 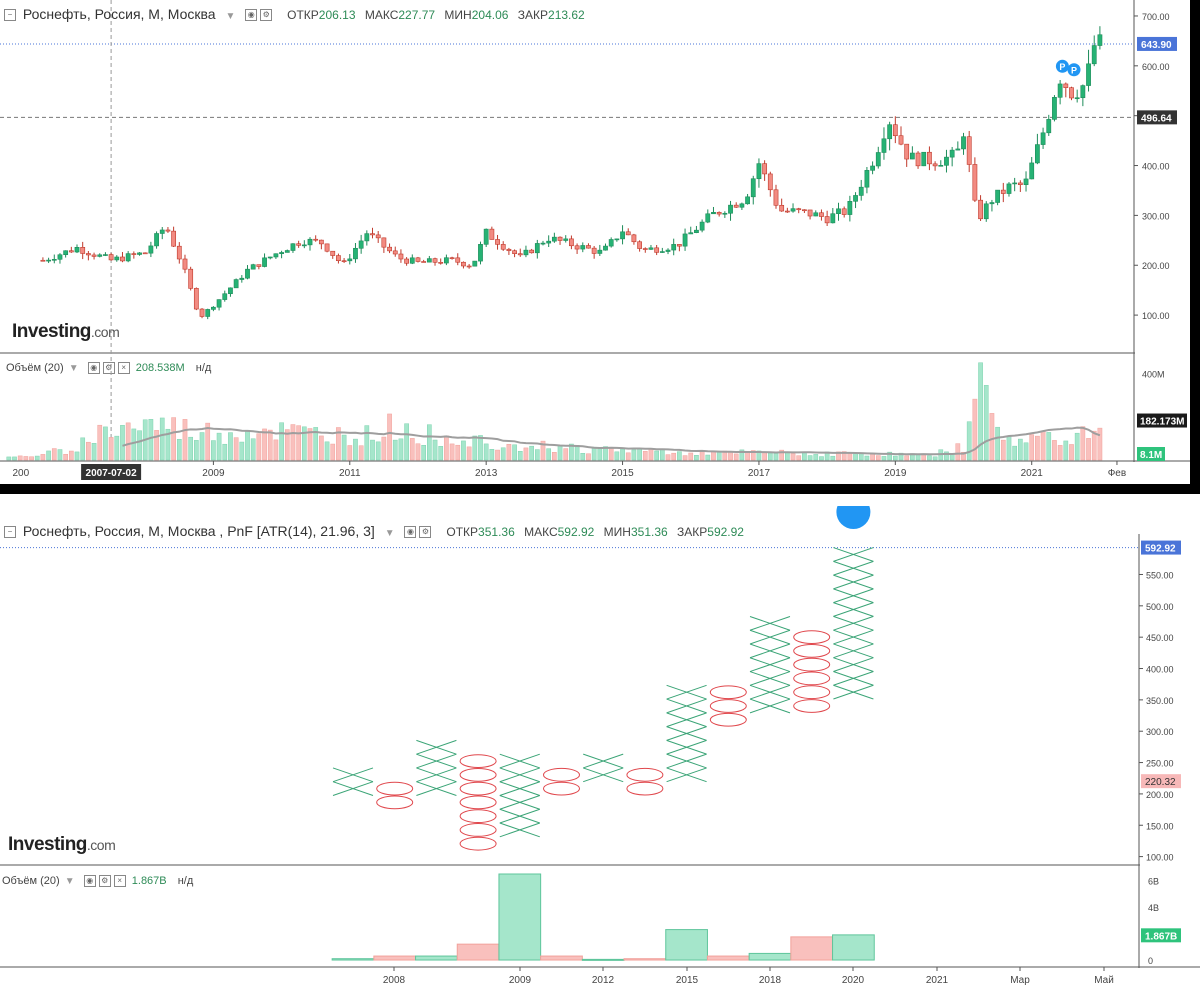 What do you see at coordinates (1156, 118) in the screenshot?
I see `crosshair-price-label-text: 496.64` at bounding box center [1156, 118].